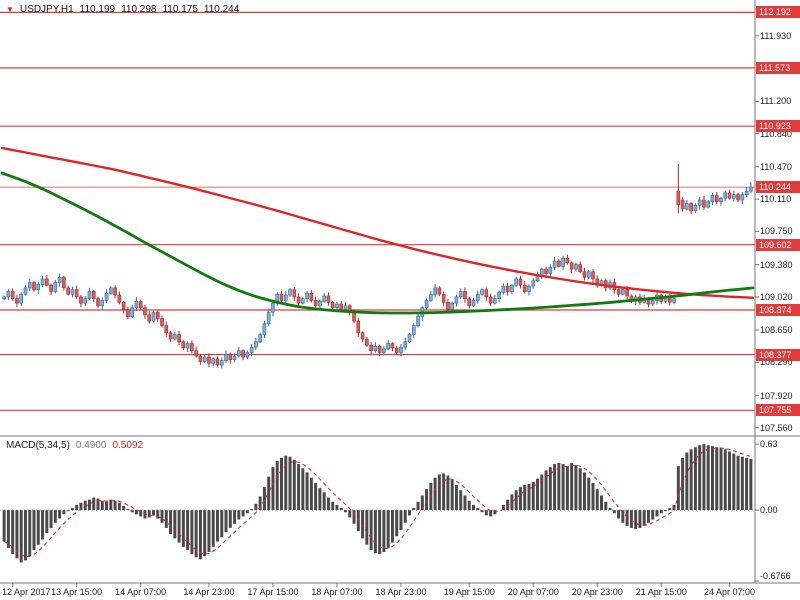 The image size is (800, 600). What do you see at coordinates (91, 445) in the screenshot?
I see `macd-value: 0.4900` at bounding box center [91, 445].